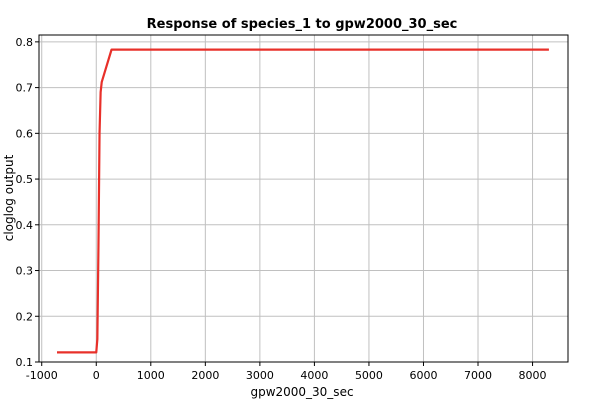 The width and height of the screenshot is (600, 400). Describe the element at coordinates (25, 316) in the screenshot. I see `y-tick-label: 0.2` at that location.